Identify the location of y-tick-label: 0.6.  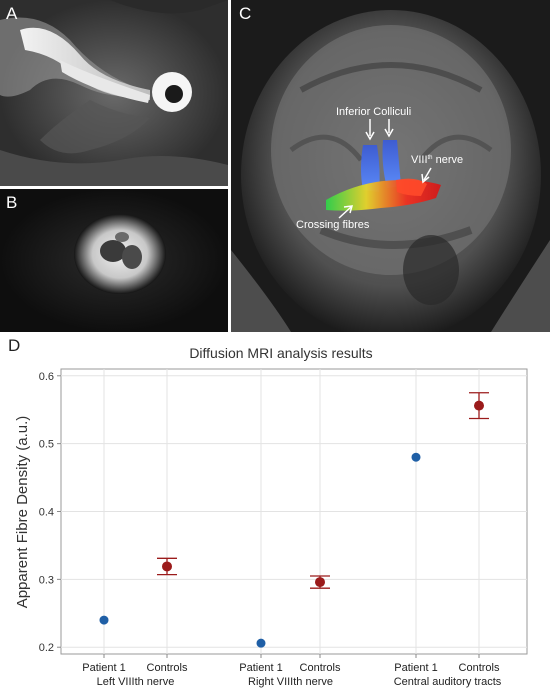
(46, 377).